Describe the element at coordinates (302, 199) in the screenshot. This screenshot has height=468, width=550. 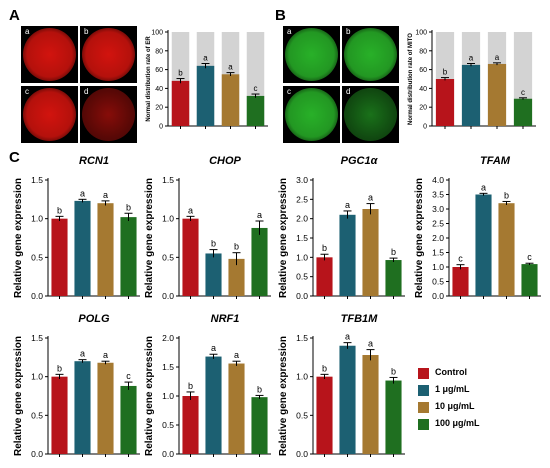
I see `y-tick-label: 2.5` at that location.